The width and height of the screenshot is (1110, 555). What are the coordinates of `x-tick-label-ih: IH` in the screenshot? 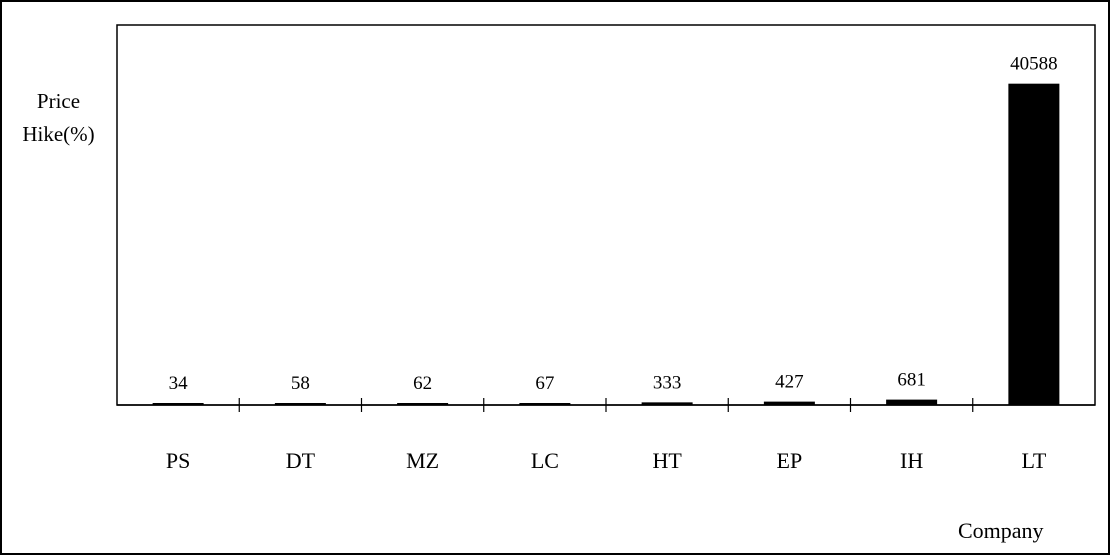 It's located at (911, 460).